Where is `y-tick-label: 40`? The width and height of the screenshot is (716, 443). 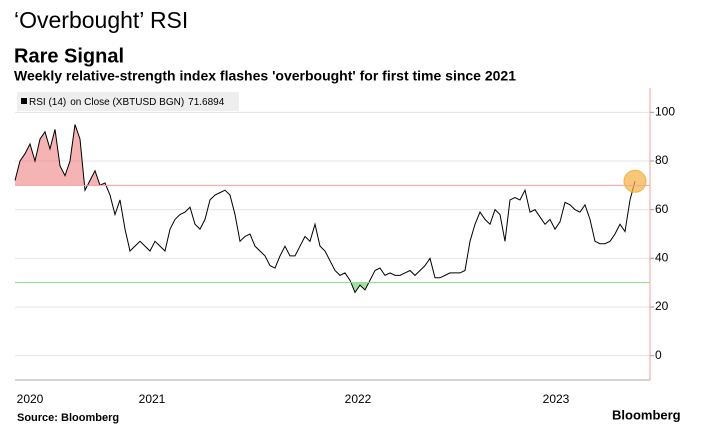 y-tick-label: 40 is located at coordinates (662, 258).